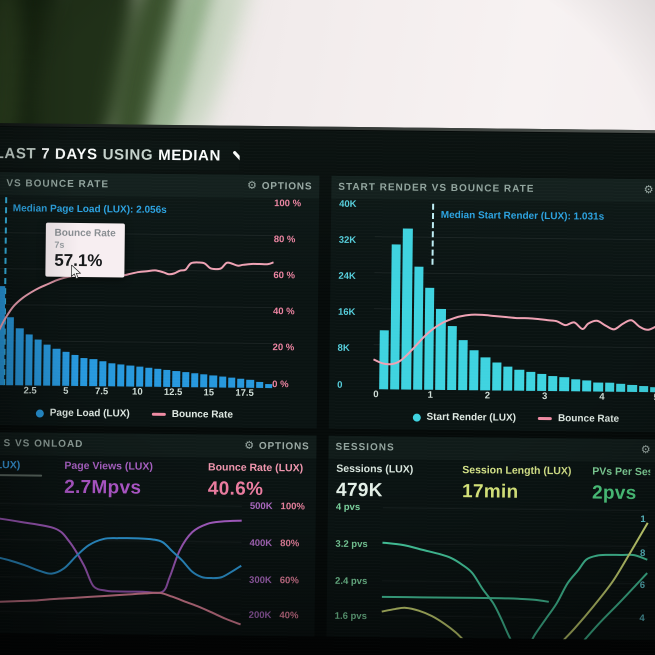 This screenshot has height=655, width=655. What do you see at coordinates (343, 349) in the screenshot?
I see `y-tick-label: 8K` at bounding box center [343, 349].